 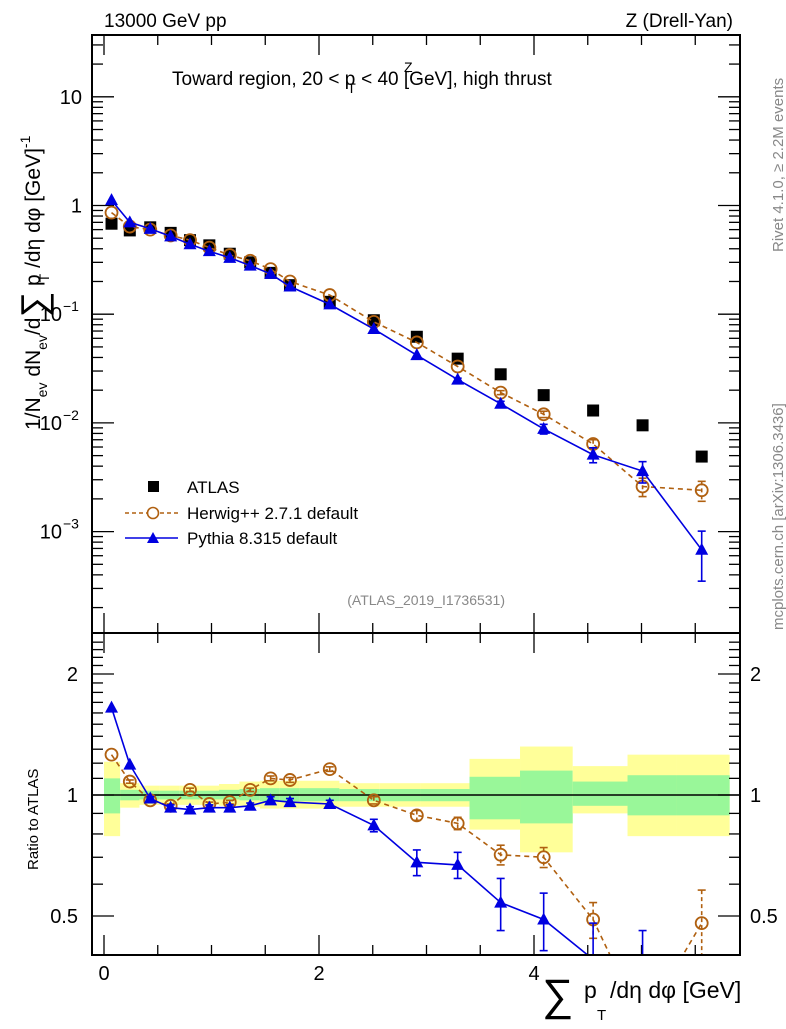 What do you see at coordinates (103, 974) in the screenshot?
I see `x-tick-label: 0` at bounding box center [103, 974].